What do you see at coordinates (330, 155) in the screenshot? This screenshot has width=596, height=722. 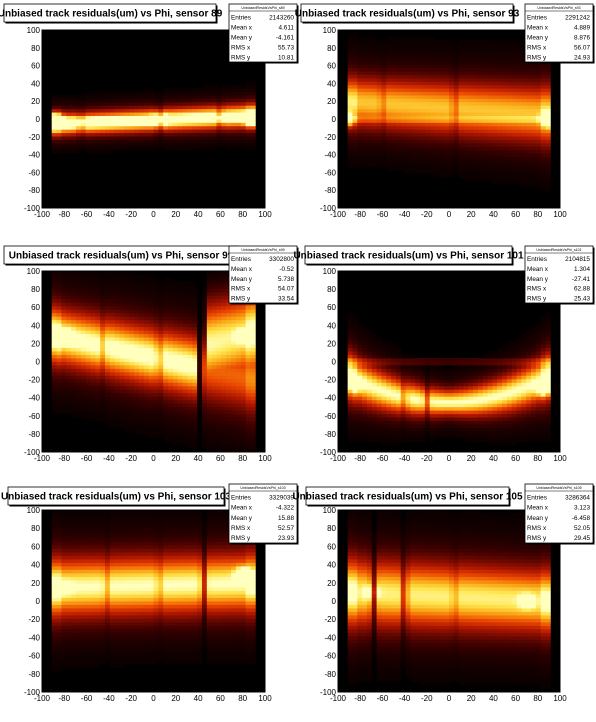 I see `y-tick-label: -40` at bounding box center [330, 155].